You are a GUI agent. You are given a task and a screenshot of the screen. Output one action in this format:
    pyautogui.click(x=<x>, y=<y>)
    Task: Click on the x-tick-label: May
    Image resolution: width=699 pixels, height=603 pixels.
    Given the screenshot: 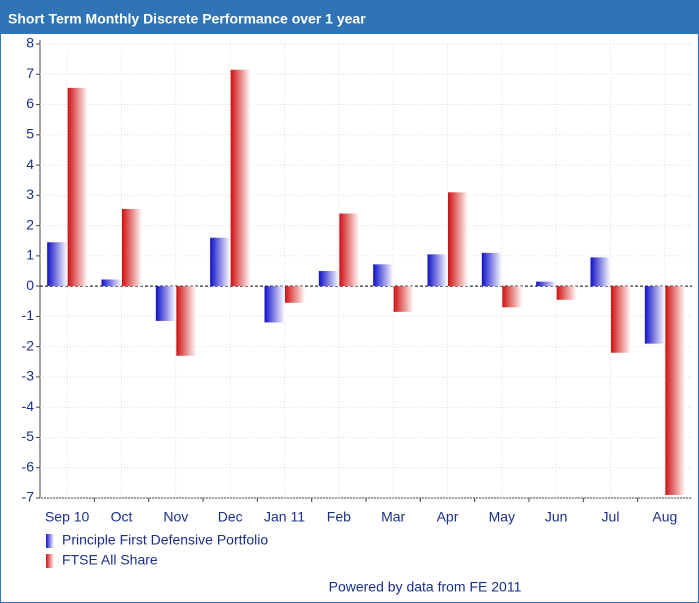 What is the action you would take?
    pyautogui.click(x=502, y=517)
    